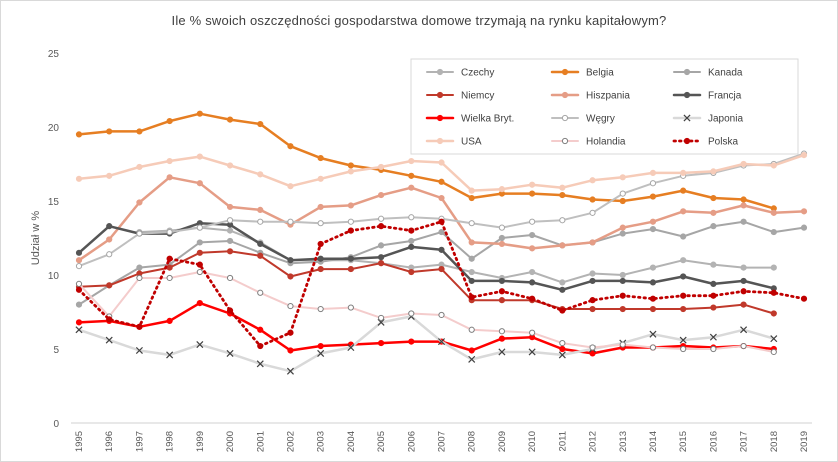 The image size is (838, 462). What do you see at coordinates (351, 441) in the screenshot?
I see `x-tick-label: 2004` at bounding box center [351, 441].